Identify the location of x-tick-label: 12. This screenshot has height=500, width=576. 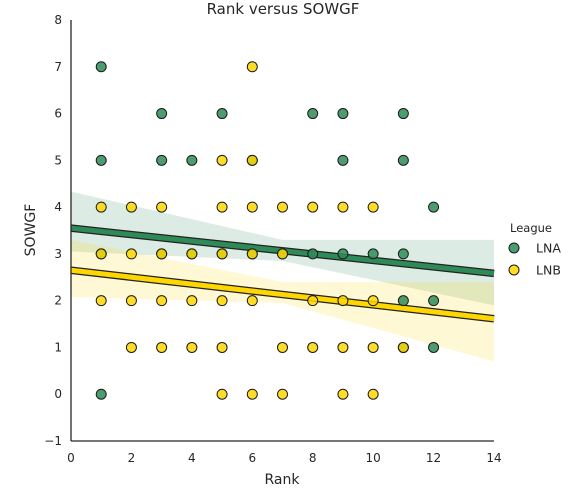
(433, 458).